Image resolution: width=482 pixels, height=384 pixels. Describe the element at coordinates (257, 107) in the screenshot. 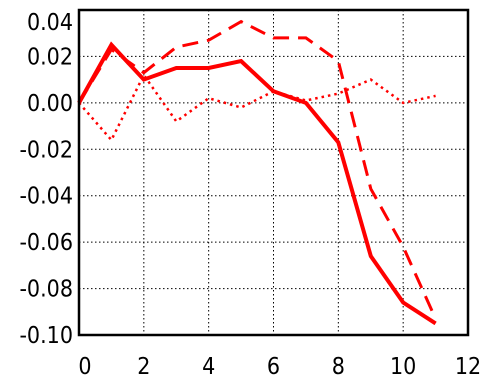

I see `series-line-dotted` at that location.